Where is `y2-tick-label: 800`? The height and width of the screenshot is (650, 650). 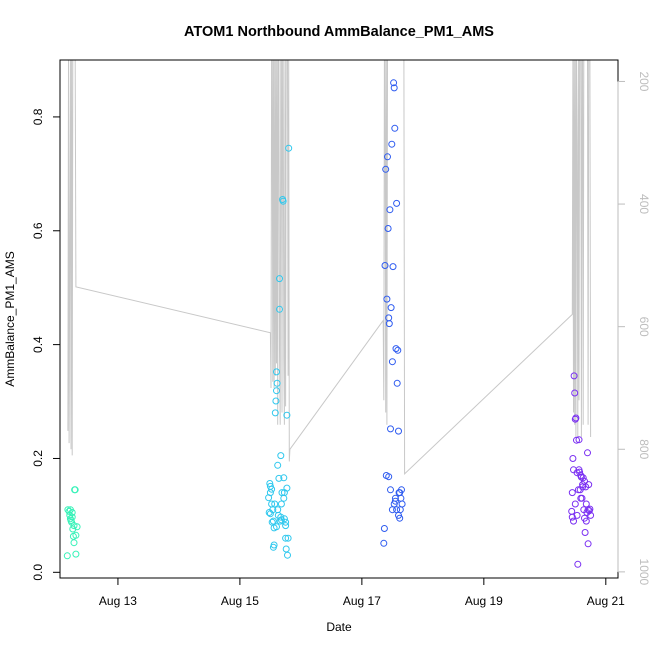
y2-tick-label: 800 is located at coordinates (643, 449).